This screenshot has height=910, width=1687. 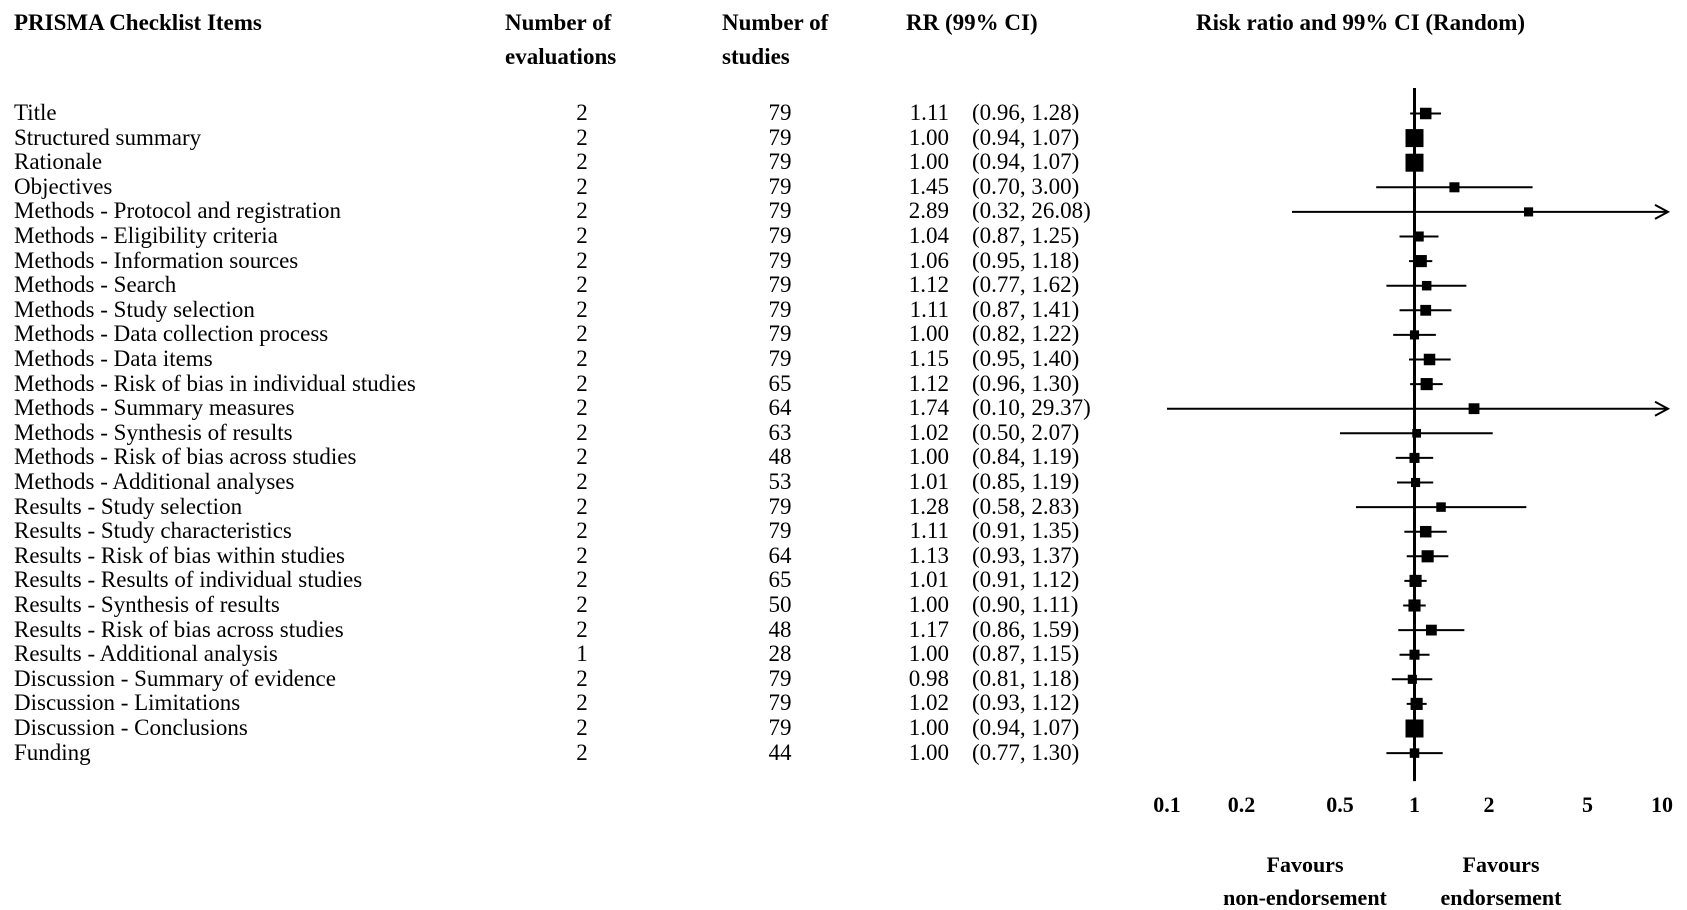 I want to click on row-rr: 1.02, so click(x=928, y=703).